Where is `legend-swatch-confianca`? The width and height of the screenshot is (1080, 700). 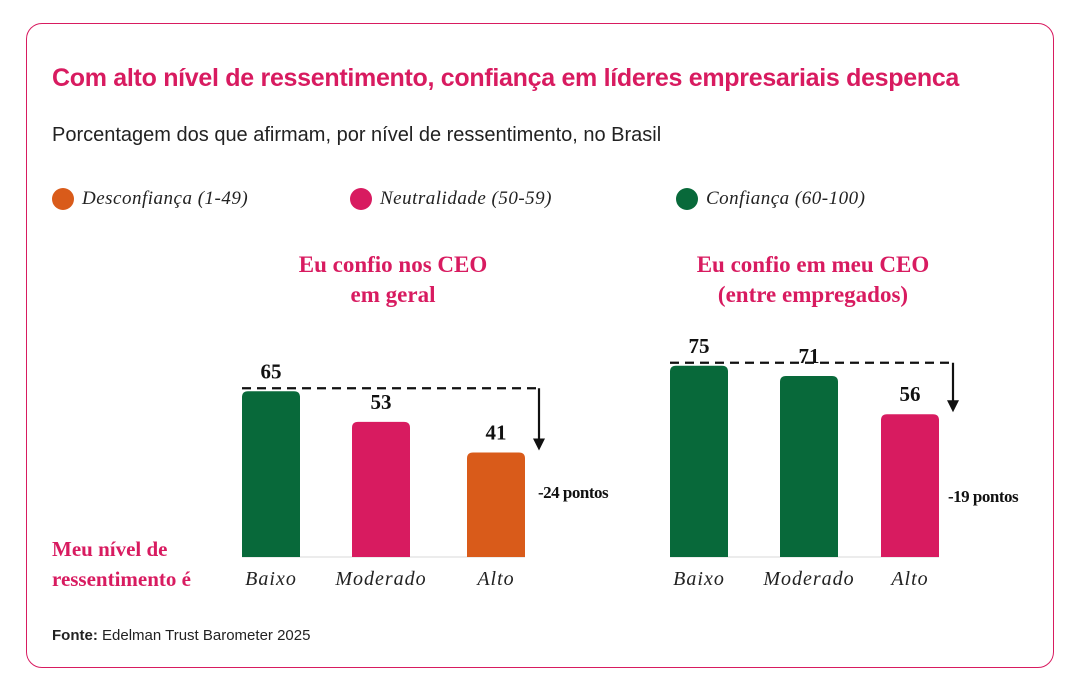 legend-swatch-confianca is located at coordinates (687, 199).